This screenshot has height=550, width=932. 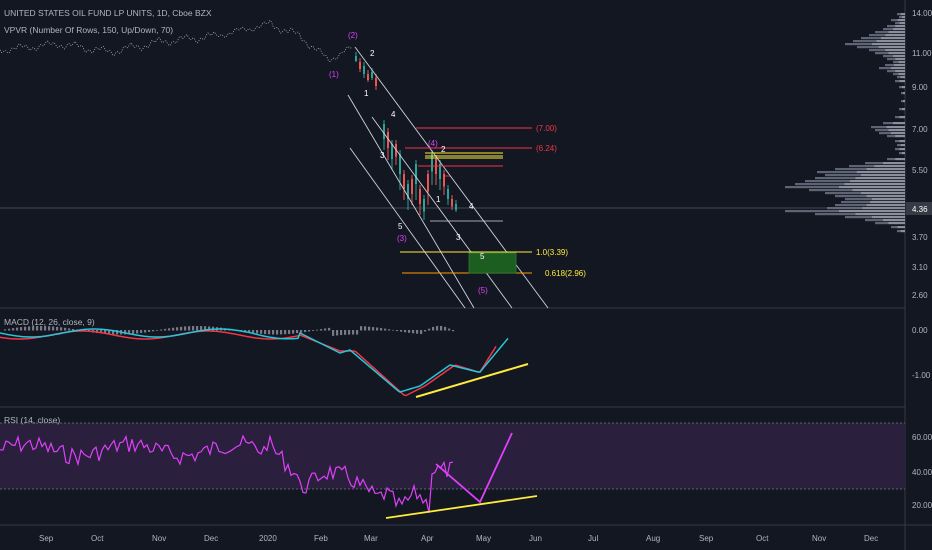 What do you see at coordinates (461, 507) in the screenshot?
I see `rsi-trendline` at bounding box center [461, 507].